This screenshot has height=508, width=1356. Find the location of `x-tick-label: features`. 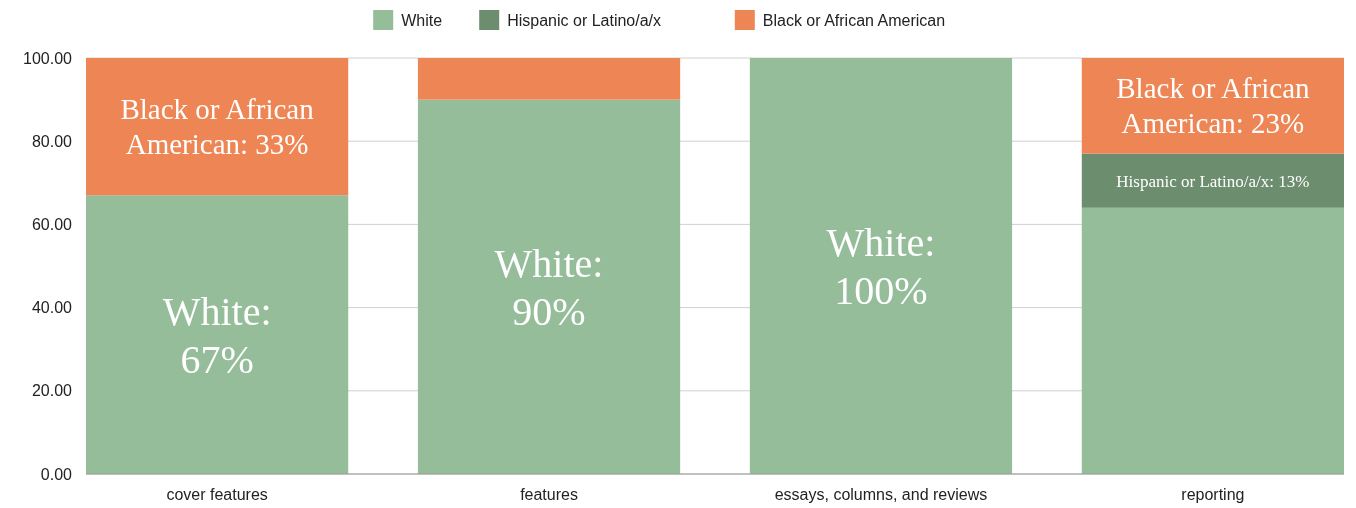

x-tick-label: features is located at coordinates (549, 494).